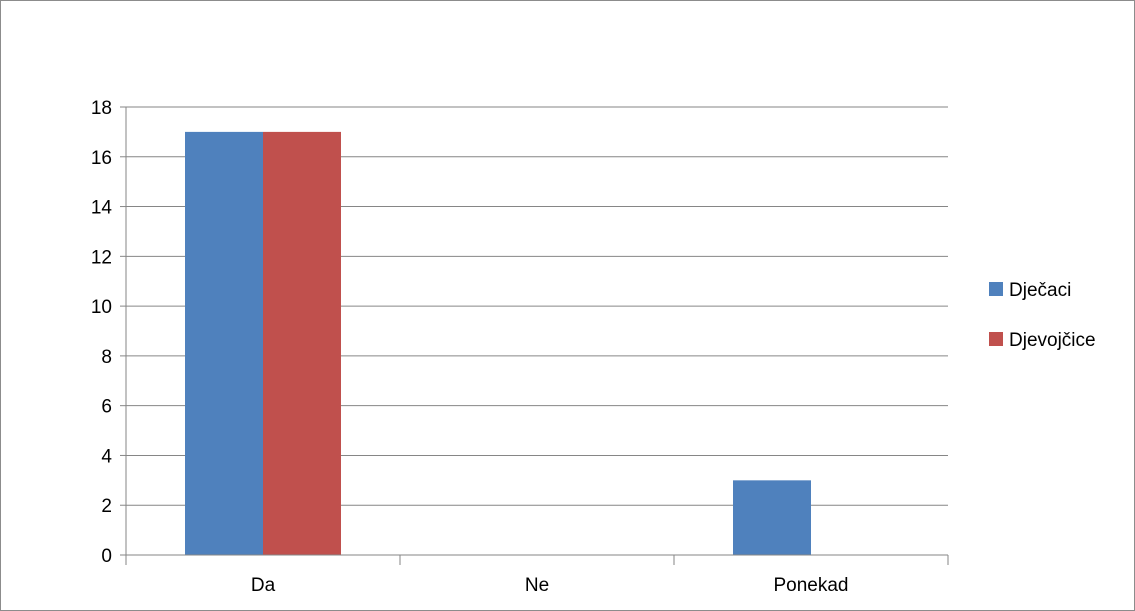 Image resolution: width=1135 pixels, height=611 pixels. I want to click on x-category-label: Ne, so click(537, 585).